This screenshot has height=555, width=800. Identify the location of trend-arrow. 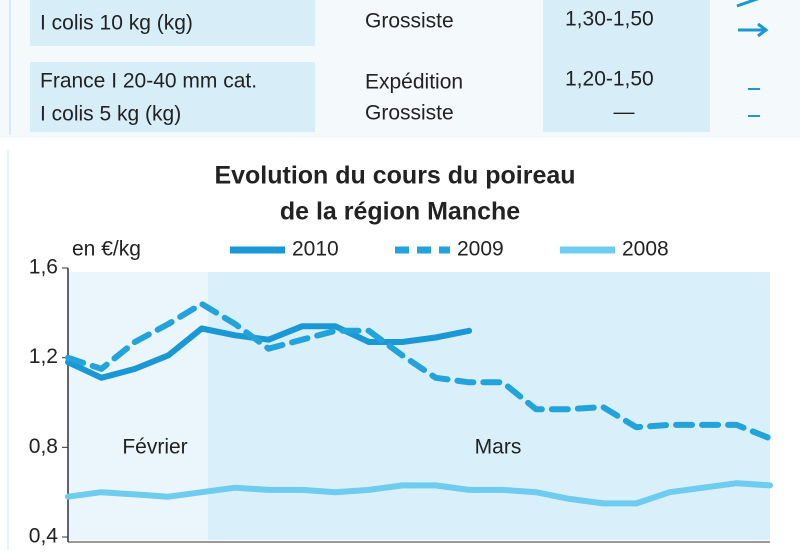
(752, 19).